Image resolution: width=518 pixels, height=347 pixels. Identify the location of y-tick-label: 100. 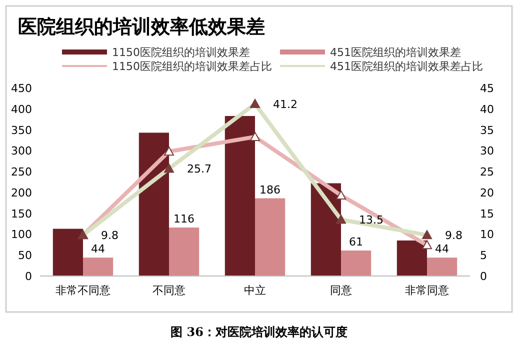
(21, 235).